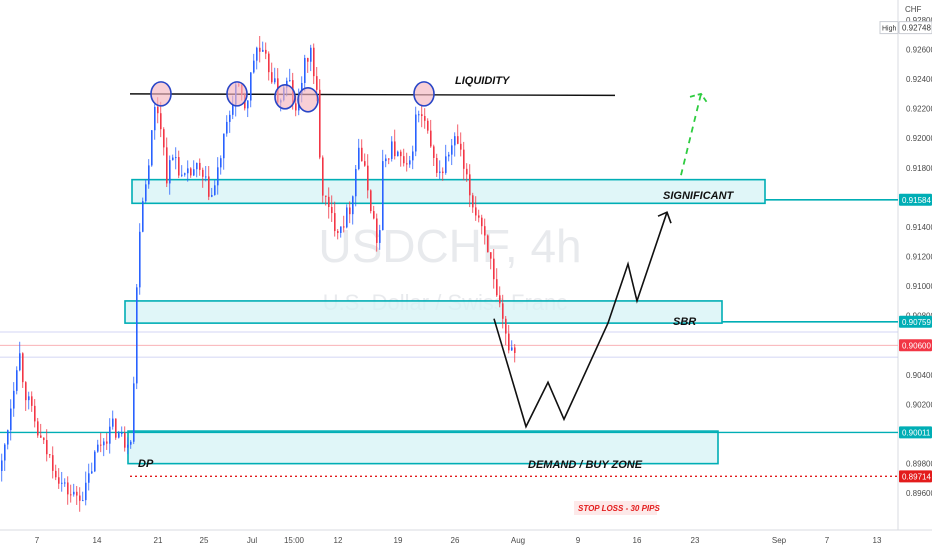  I want to click on time-tick: Aug, so click(518, 540).